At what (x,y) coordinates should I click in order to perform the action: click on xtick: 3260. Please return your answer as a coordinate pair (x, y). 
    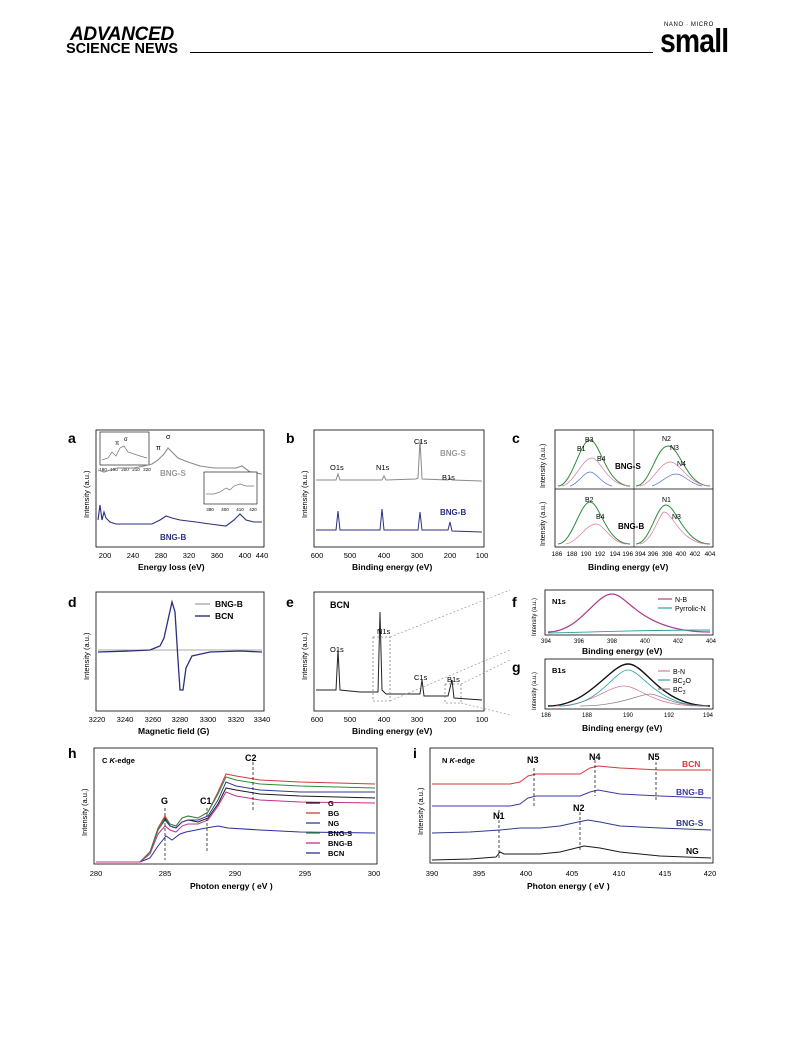
    Looking at the image, I should click on (153, 719).